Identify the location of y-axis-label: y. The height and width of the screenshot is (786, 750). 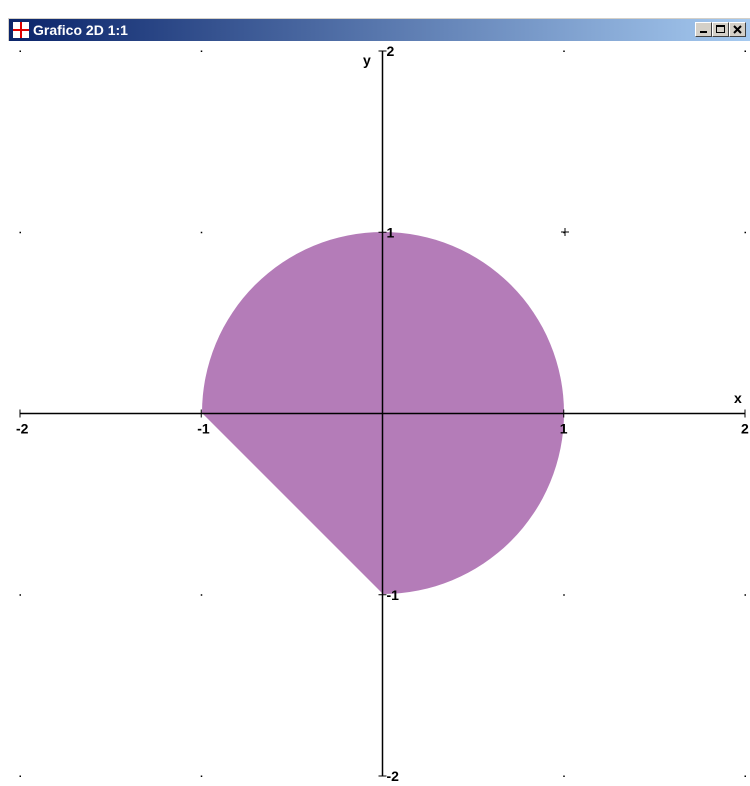
(367, 60).